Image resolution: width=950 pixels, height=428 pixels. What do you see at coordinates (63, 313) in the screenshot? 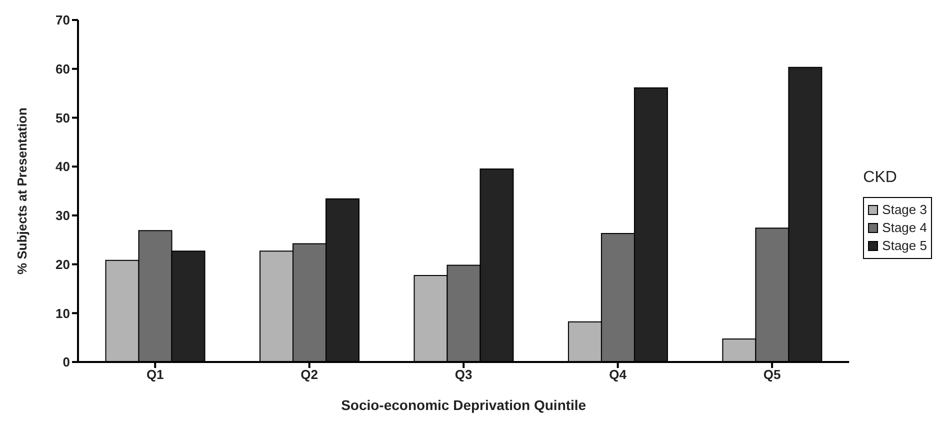
I see `y-tick-label: 10` at bounding box center [63, 313].